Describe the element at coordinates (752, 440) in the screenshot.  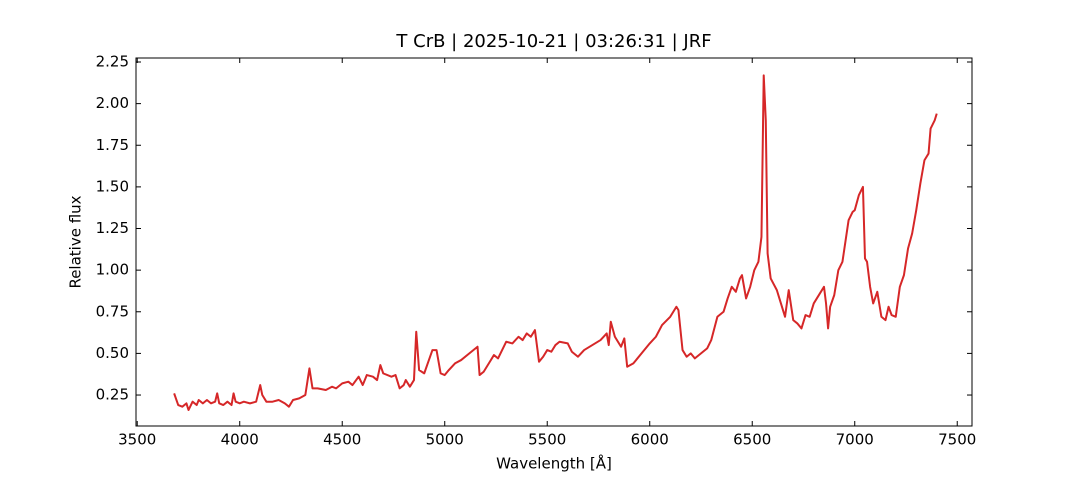
I see `x-tick-label: 6500` at that location.